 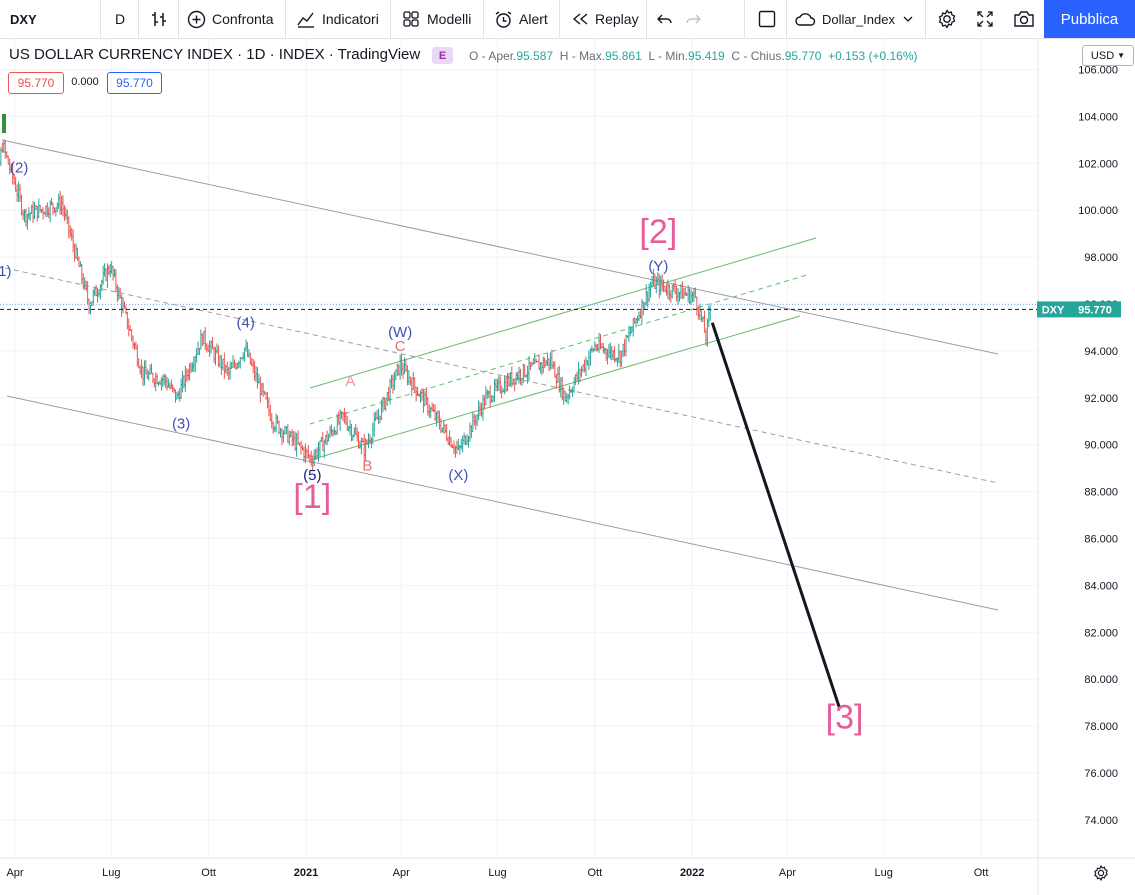 I want to click on chart-style-button, so click(x=159, y=19).